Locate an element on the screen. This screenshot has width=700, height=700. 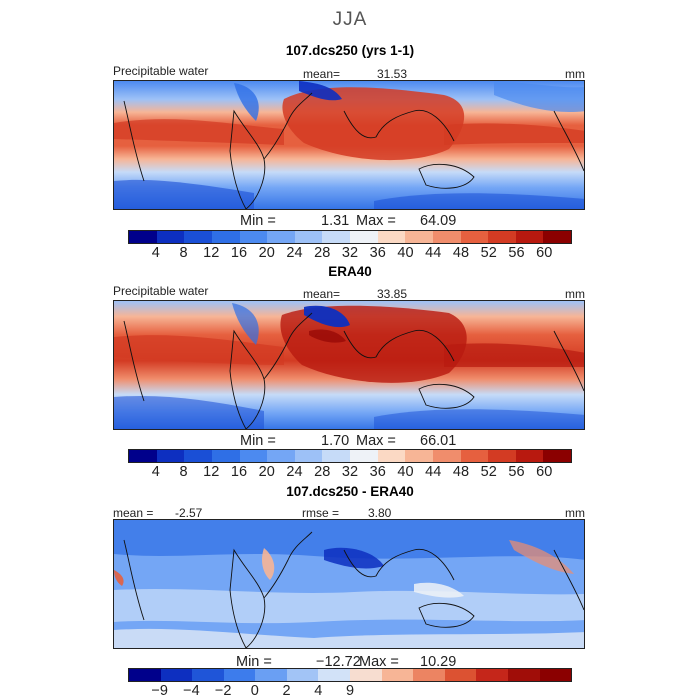
season-title: JJA is located at coordinates (350, 19).